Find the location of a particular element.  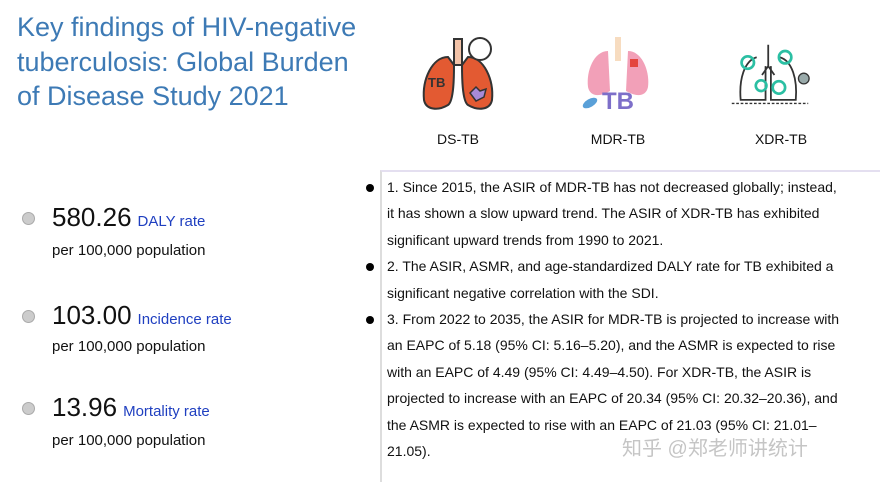

lungs-virus-icon is located at coordinates (770, 74).